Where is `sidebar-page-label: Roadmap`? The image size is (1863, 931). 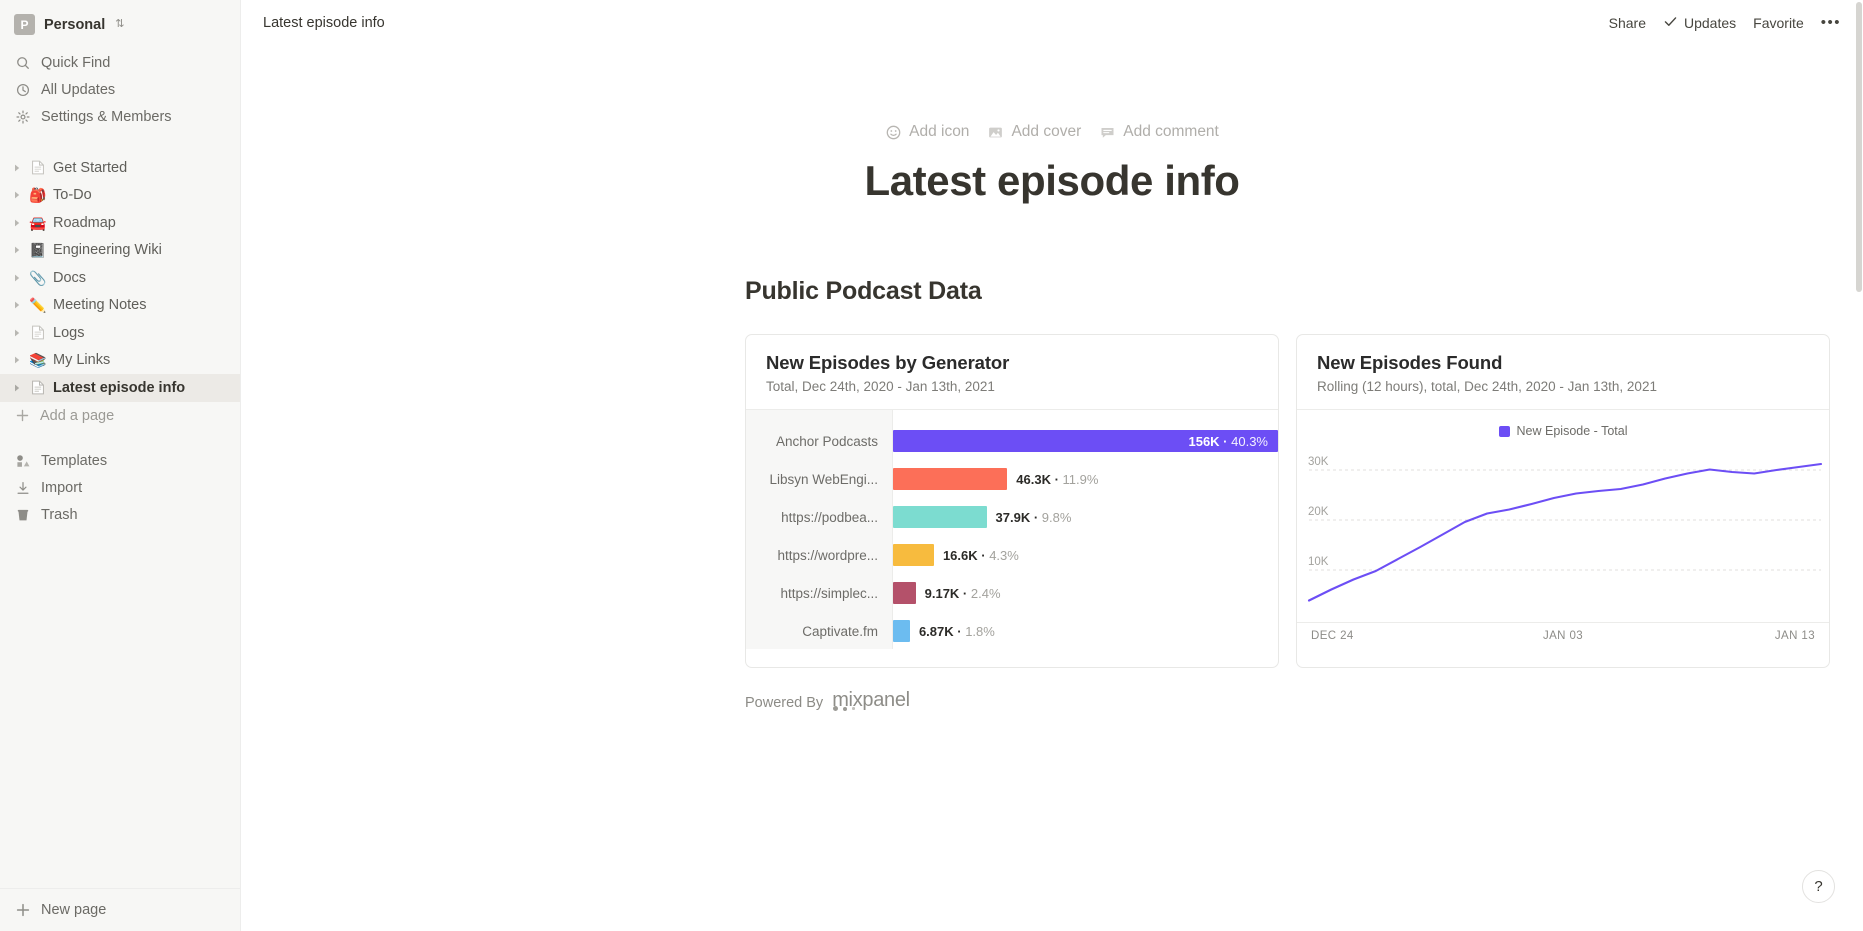
sidebar-page-label: Roadmap is located at coordinates (84, 222).